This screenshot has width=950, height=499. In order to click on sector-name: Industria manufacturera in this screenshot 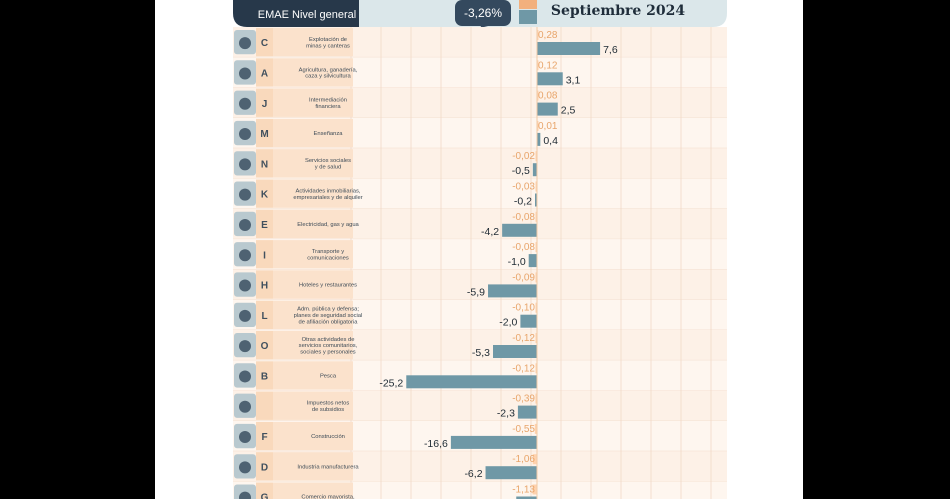, I will do `click(328, 467)`.